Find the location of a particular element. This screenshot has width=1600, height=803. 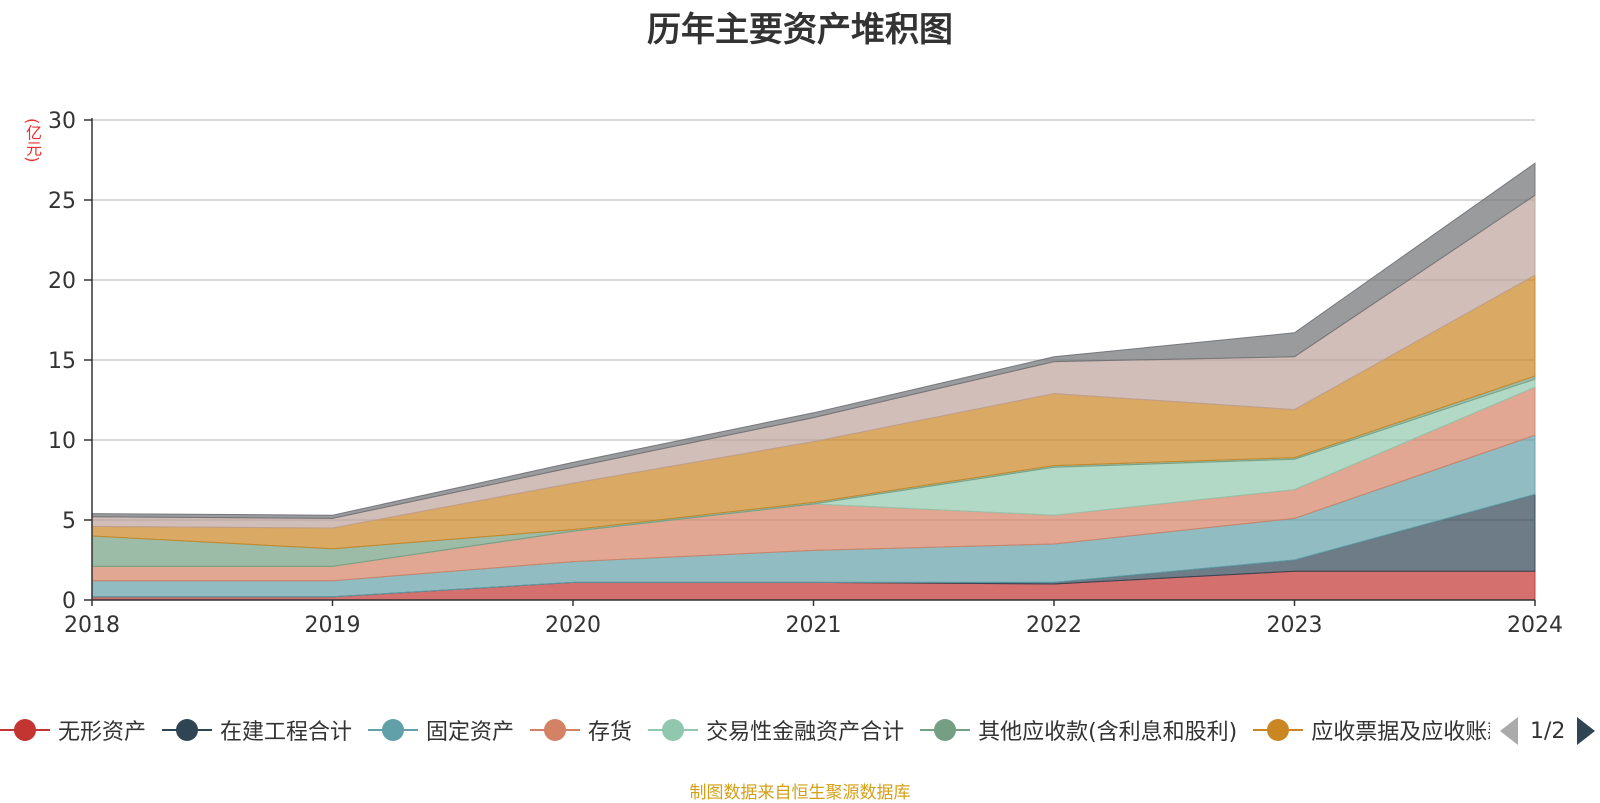

legend-item: 应收票据及应收账款 is located at coordinates (1371, 730).